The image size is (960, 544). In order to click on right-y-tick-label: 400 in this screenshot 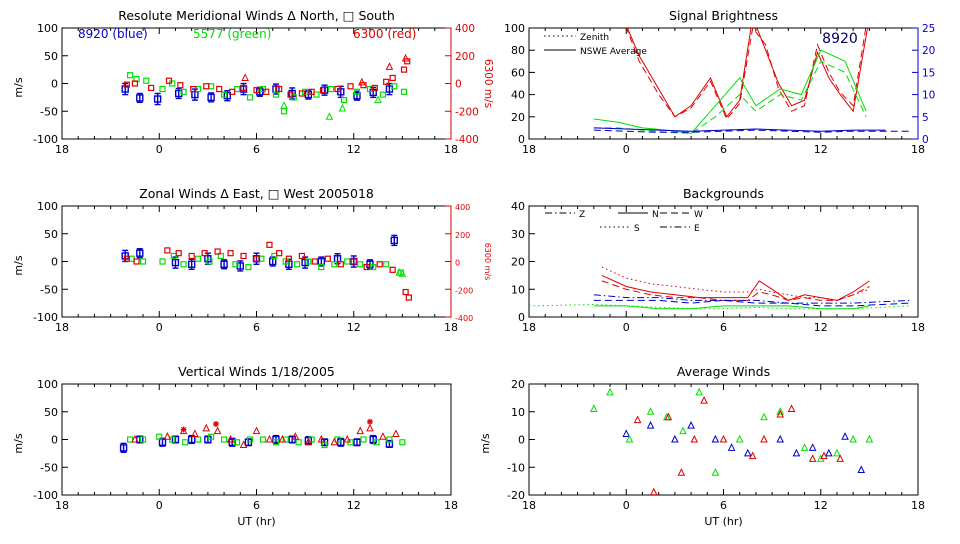, I will do `click(462, 207)`.